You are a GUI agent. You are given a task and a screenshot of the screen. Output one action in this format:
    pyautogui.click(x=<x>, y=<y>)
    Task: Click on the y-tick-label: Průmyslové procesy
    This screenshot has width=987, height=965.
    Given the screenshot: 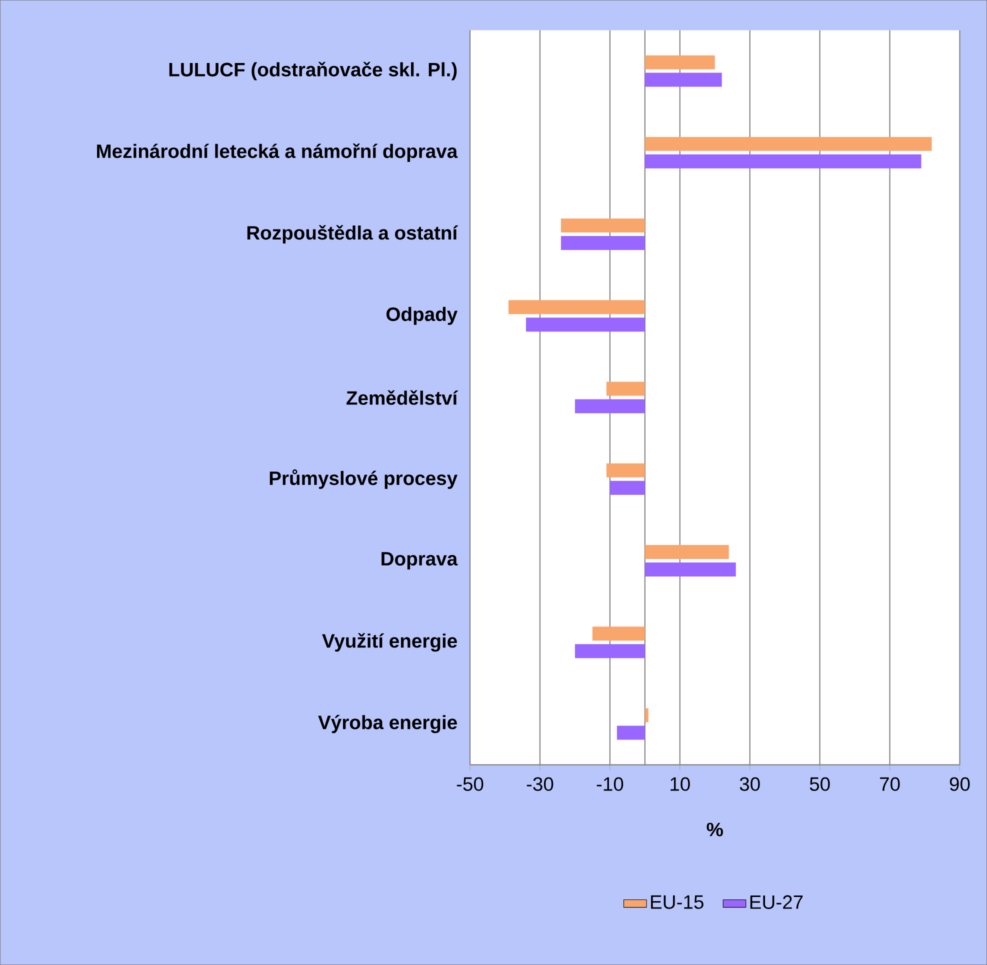 What is the action you would take?
    pyautogui.click(x=364, y=479)
    